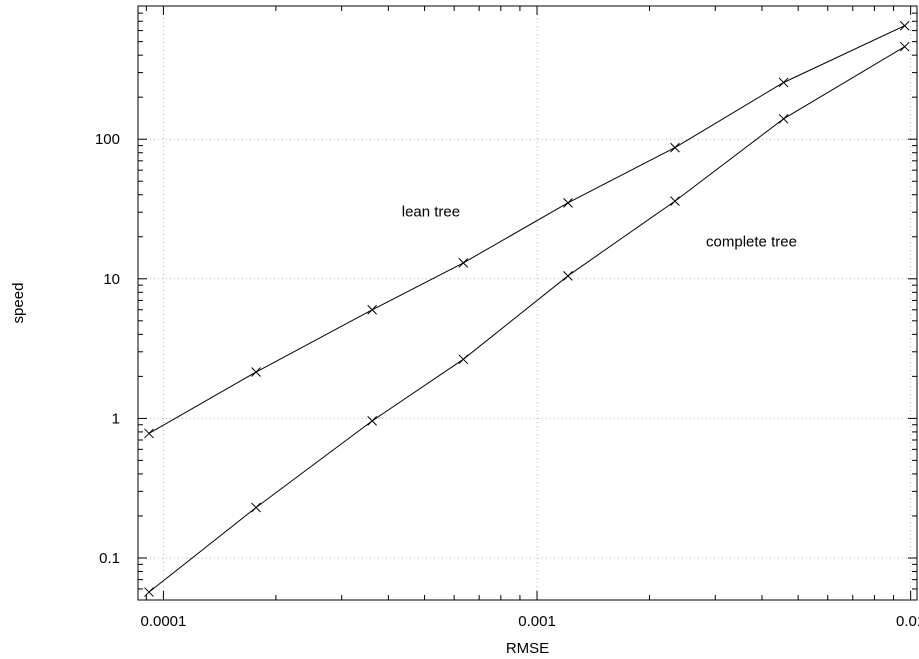 This screenshot has width=919, height=659. I want to click on y-tick-label: 10, so click(111, 279).